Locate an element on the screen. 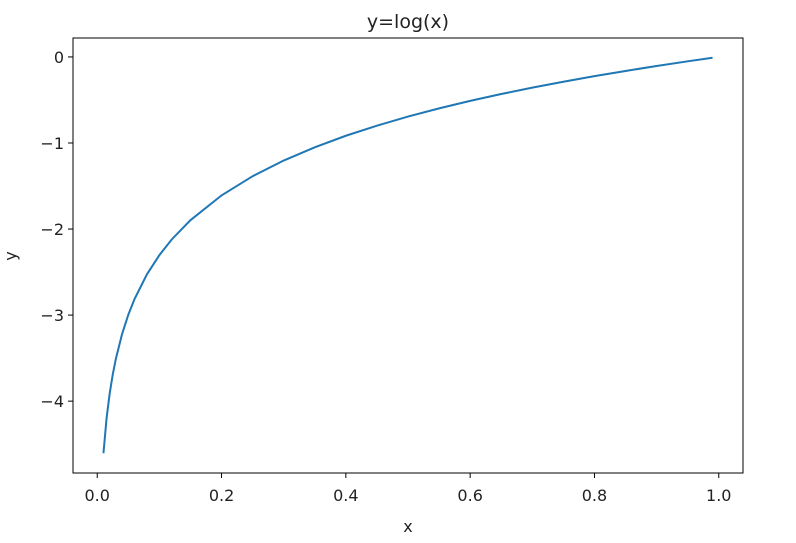 Image resolution: width=796 pixels, height=543 pixels. x-tick-label: 1.0 is located at coordinates (718, 495).